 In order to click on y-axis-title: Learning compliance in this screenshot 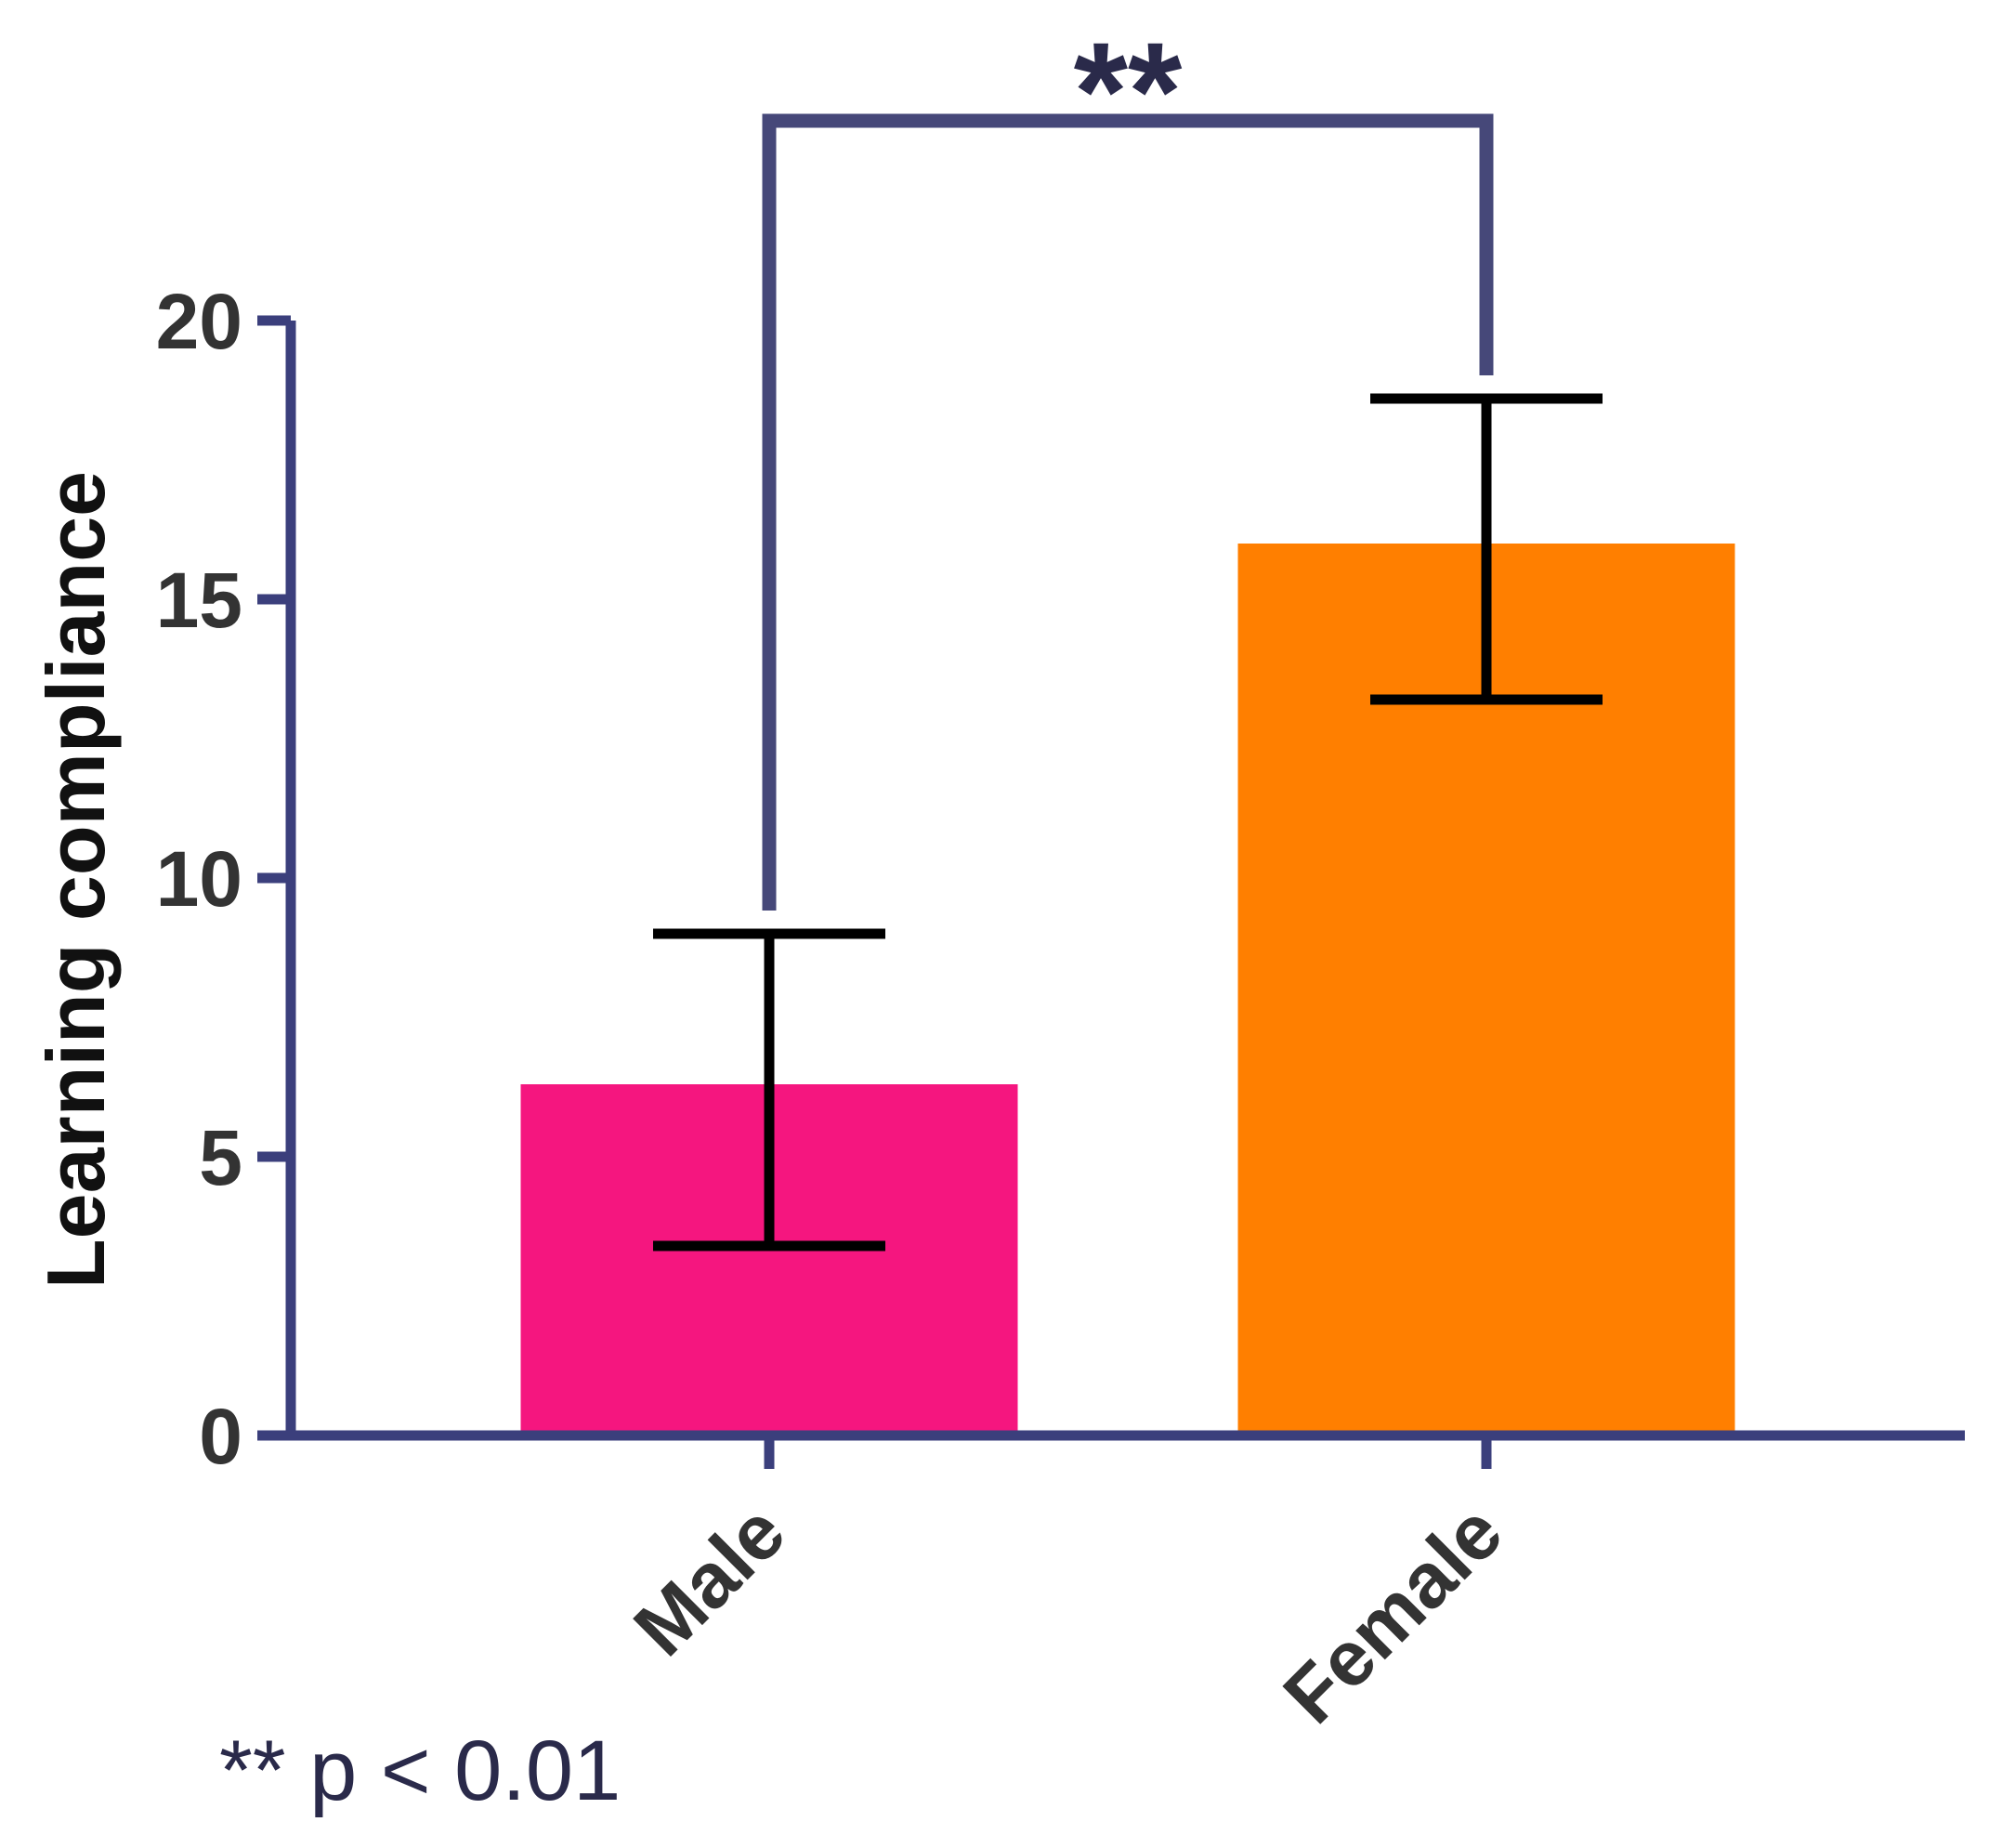, I will do `click(76, 880)`.